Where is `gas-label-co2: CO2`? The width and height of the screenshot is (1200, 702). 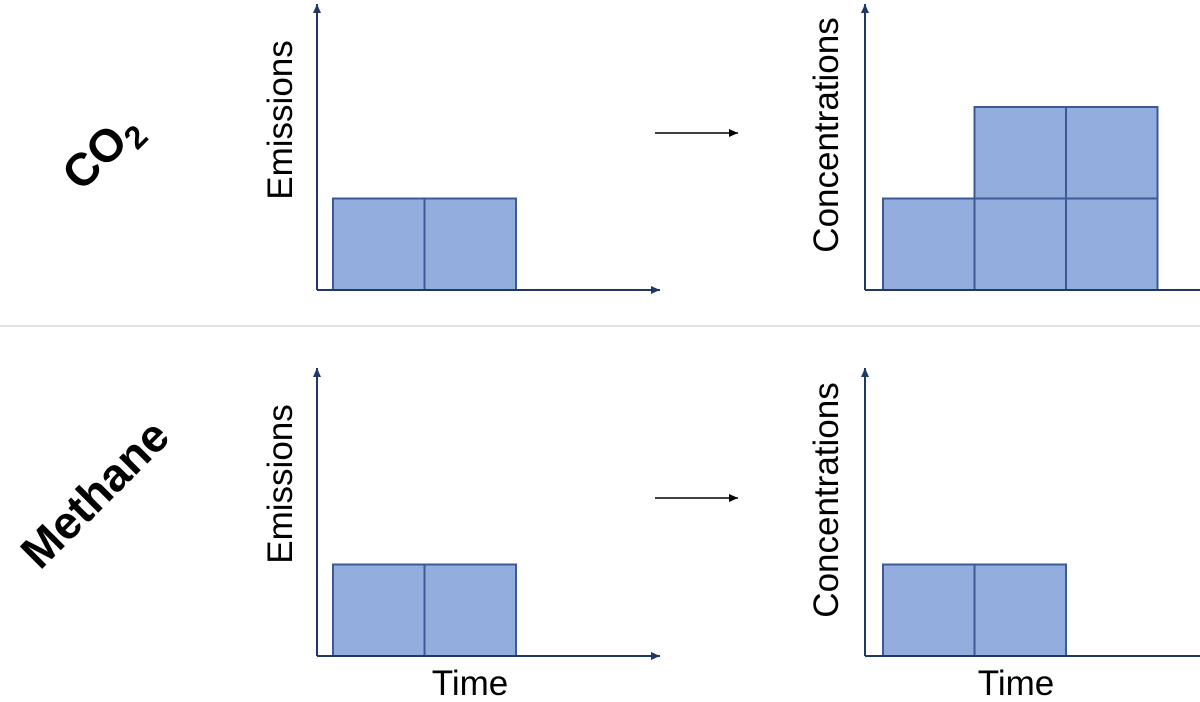
gas-label-co2: CO2 is located at coordinates (103, 153).